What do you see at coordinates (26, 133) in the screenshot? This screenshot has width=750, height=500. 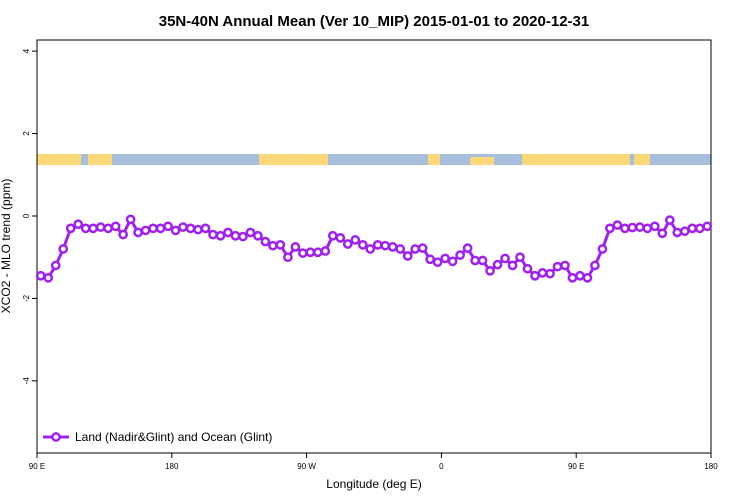 I see `y-tick-label: 2` at bounding box center [26, 133].